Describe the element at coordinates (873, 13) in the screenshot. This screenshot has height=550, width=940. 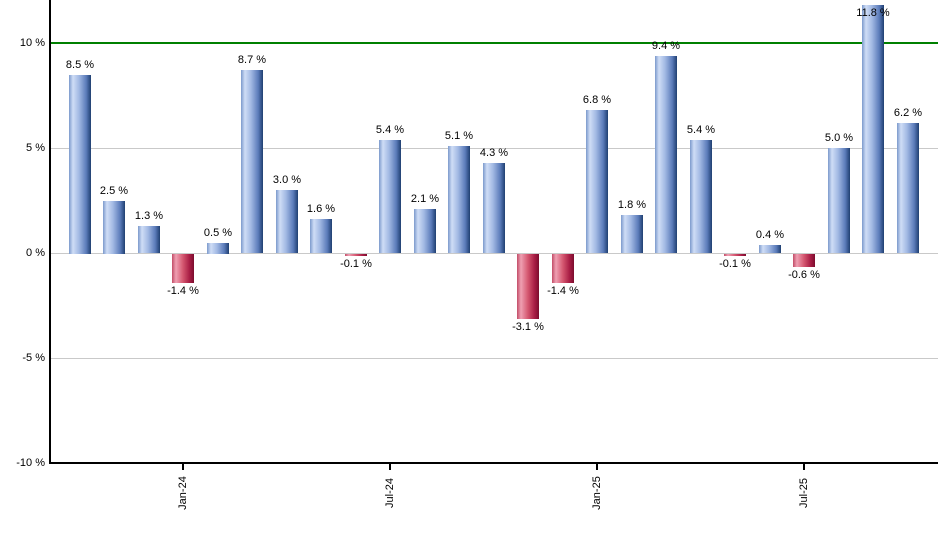
I see `bar-value-label: 11.8 %` at that location.